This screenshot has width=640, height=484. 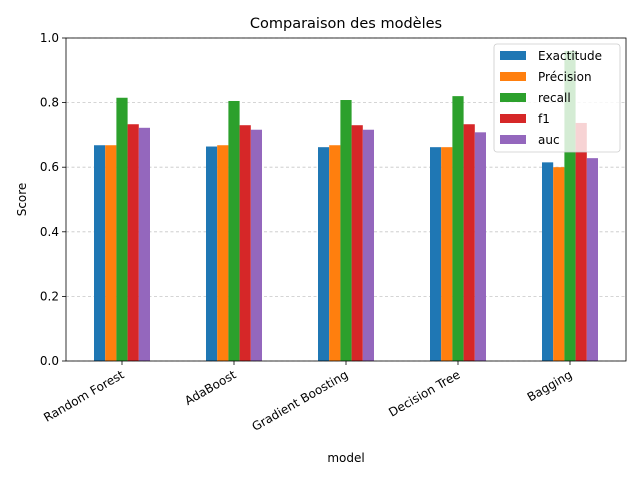 What do you see at coordinates (549, 140) in the screenshot?
I see `legend-label: auc` at bounding box center [549, 140].